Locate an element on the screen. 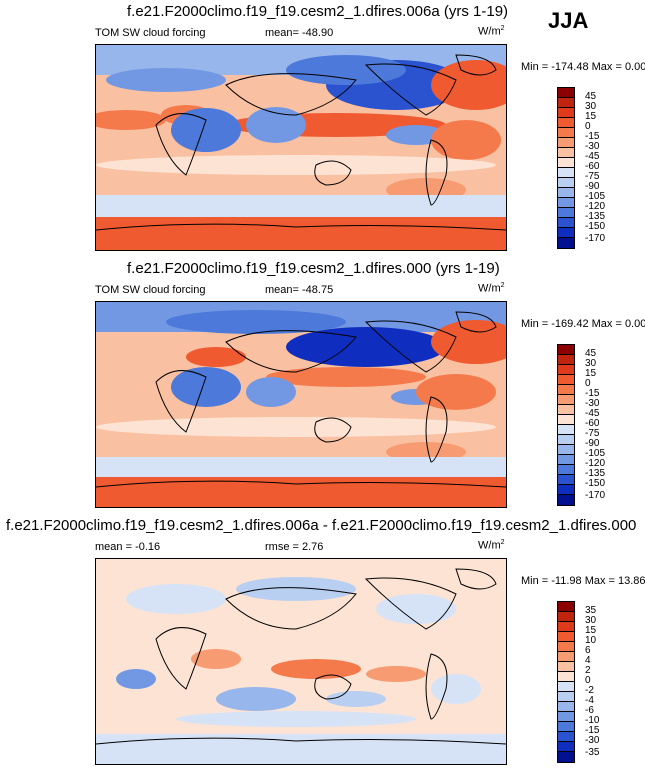  panel3-tick: 15 is located at coordinates (591, 630).